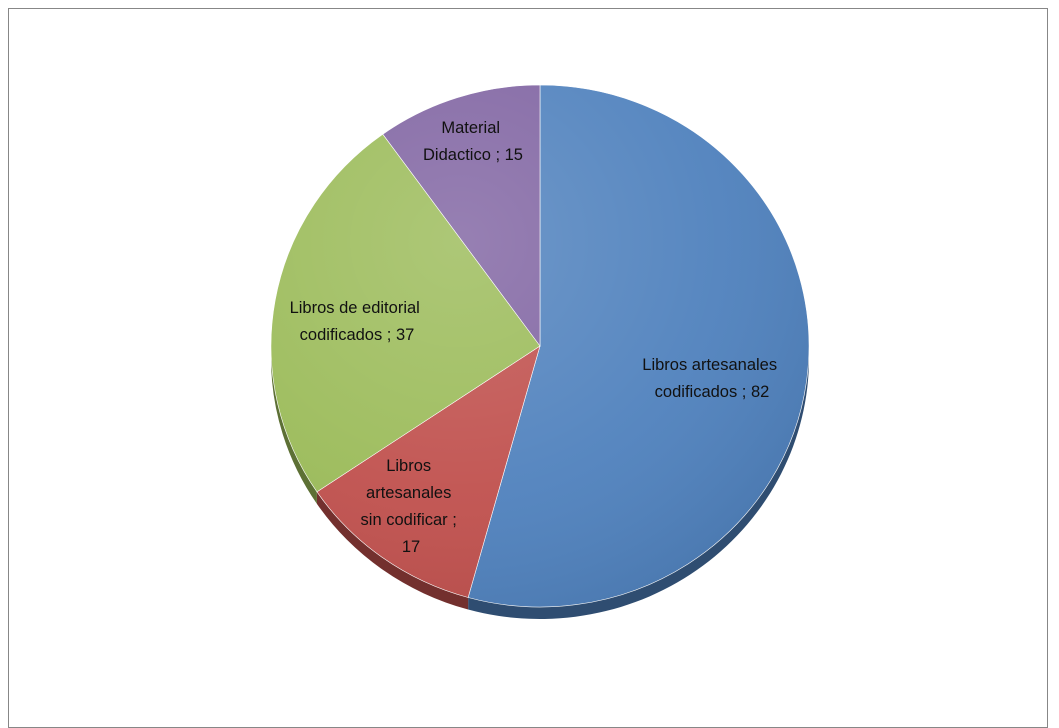 The width and height of the screenshot is (1059, 728). Describe the element at coordinates (411, 506) in the screenshot. I see `data-label-libros-artesanales-sin-codificar: Libros artesanales sin codificar ; 17` at that location.